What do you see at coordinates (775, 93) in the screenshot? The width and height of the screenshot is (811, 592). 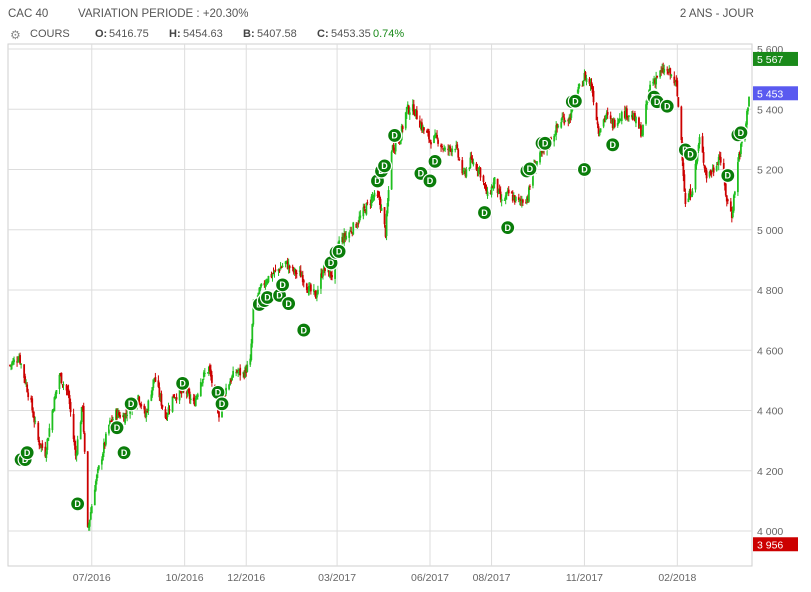 I see `last-price-tag` at bounding box center [775, 93].